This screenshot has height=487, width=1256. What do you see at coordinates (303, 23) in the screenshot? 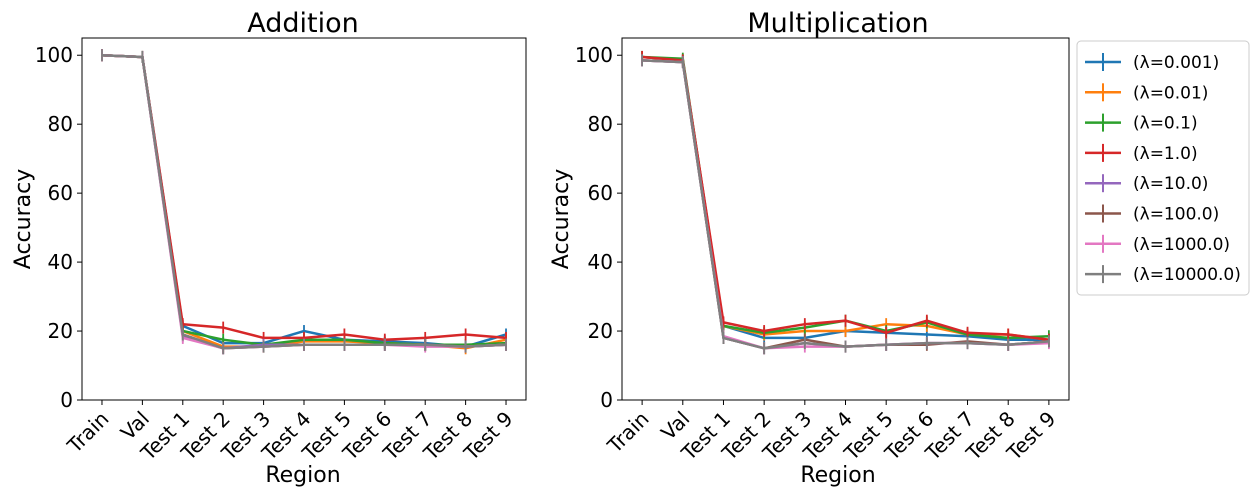
I see `chart-title: Addition` at bounding box center [303, 23].